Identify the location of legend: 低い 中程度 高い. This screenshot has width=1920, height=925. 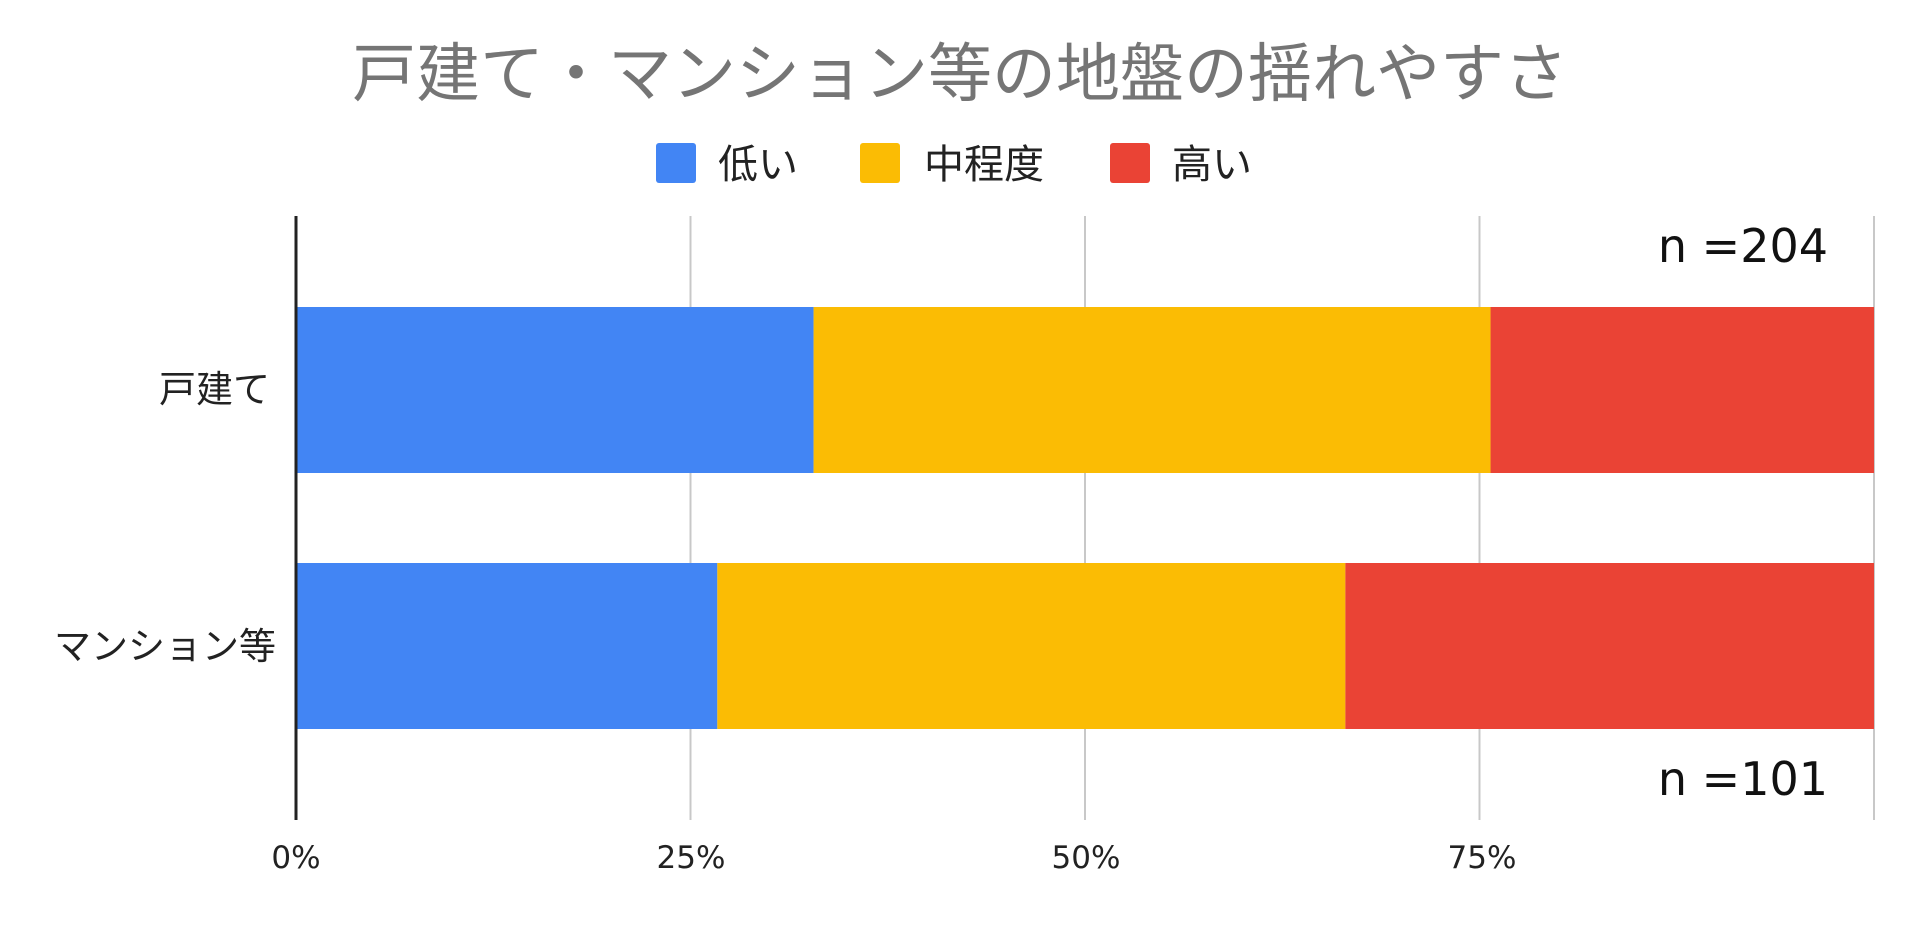
(954, 165).